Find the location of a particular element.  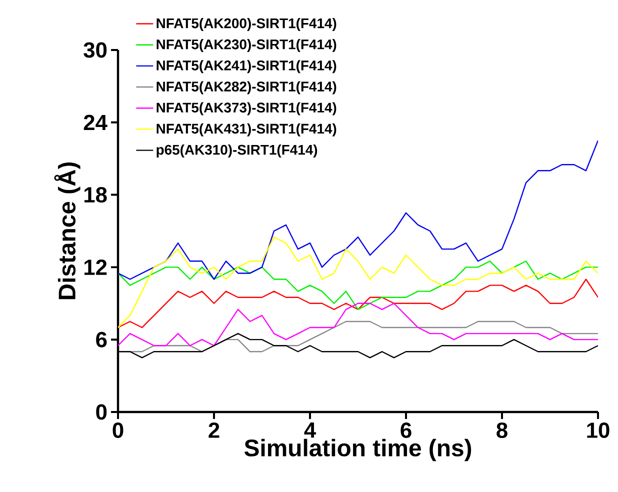

x-tick-label: 2 is located at coordinates (214, 430).